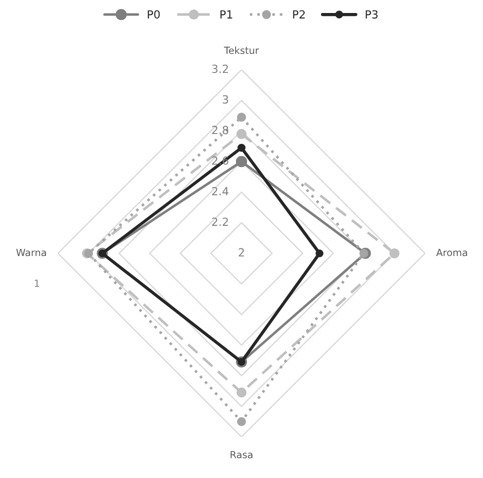  I want to click on y-tick-label: 2.8, so click(220, 130).